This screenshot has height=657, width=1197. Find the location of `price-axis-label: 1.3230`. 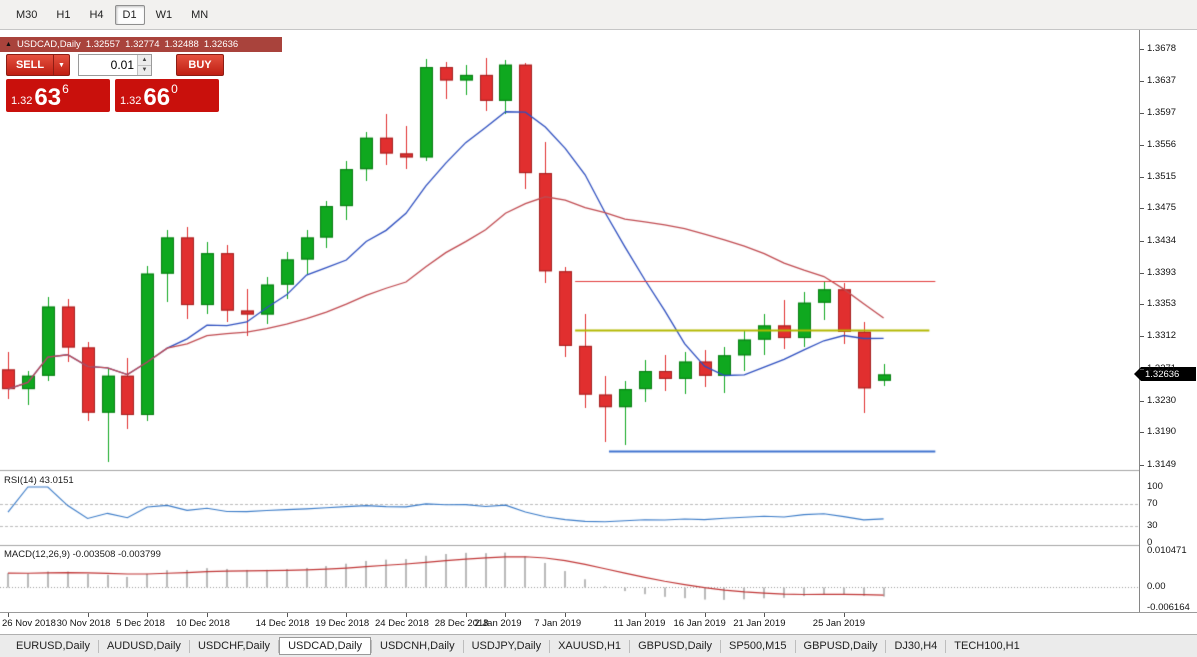

price-axis-label: 1.3230 is located at coordinates (1162, 400).